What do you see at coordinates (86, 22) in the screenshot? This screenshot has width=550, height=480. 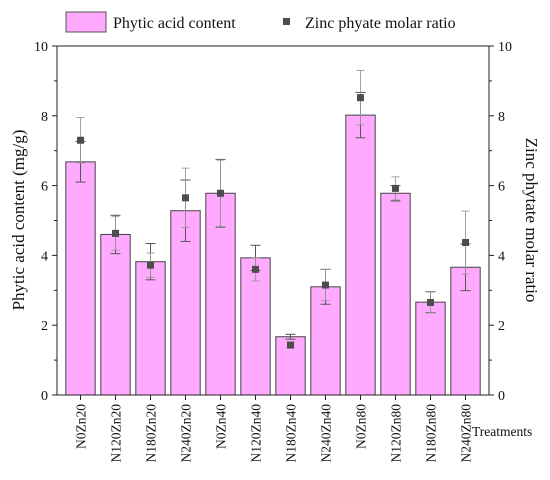 I see `legend-swatch-phytic-acid` at bounding box center [86, 22].